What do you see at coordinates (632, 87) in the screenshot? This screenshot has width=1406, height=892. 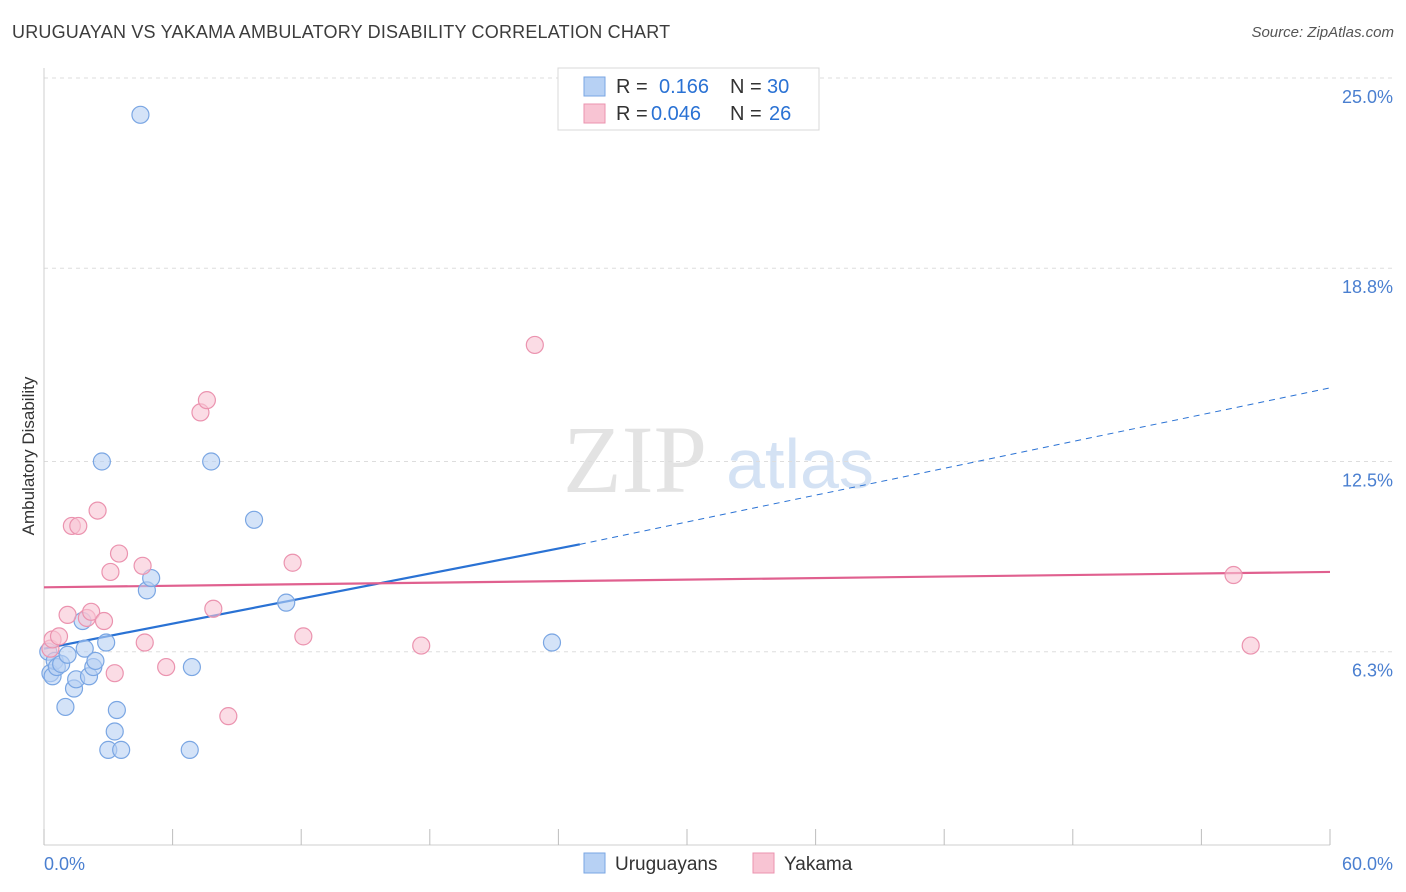 I see `legend-r-label-1: R =` at bounding box center [632, 87].